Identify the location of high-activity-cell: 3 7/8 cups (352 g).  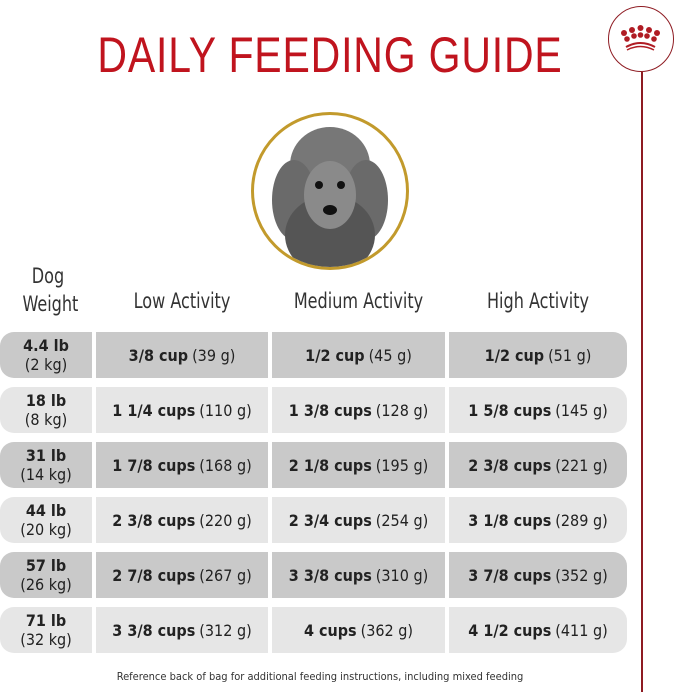
(538, 575).